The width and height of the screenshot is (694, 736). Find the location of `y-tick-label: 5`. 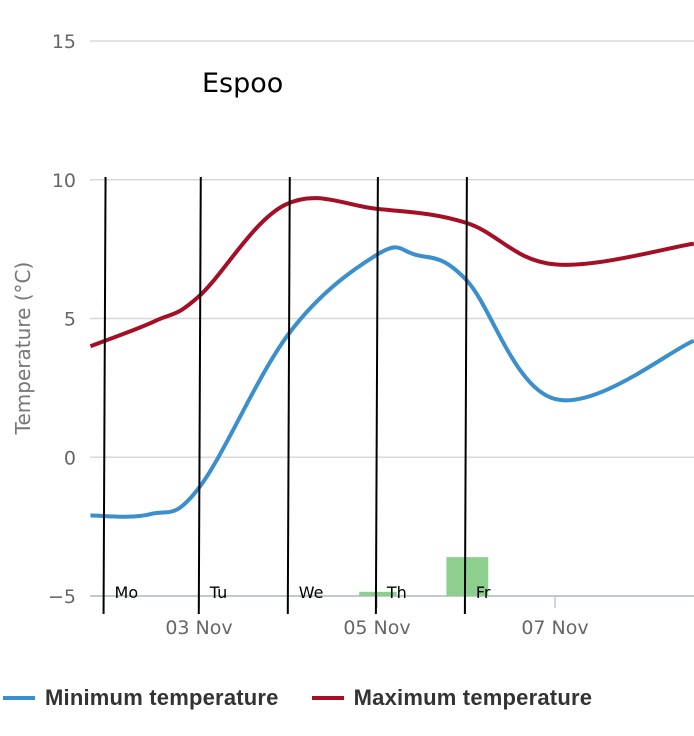

y-tick-label: 5 is located at coordinates (70, 320).